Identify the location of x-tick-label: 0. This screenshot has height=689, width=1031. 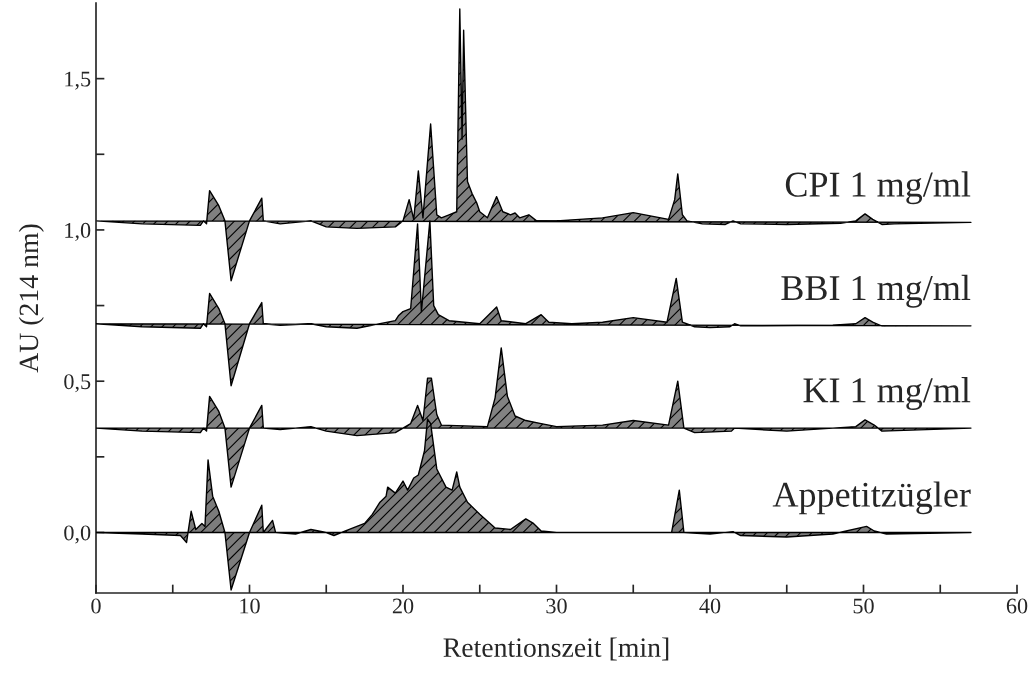
(96, 606).